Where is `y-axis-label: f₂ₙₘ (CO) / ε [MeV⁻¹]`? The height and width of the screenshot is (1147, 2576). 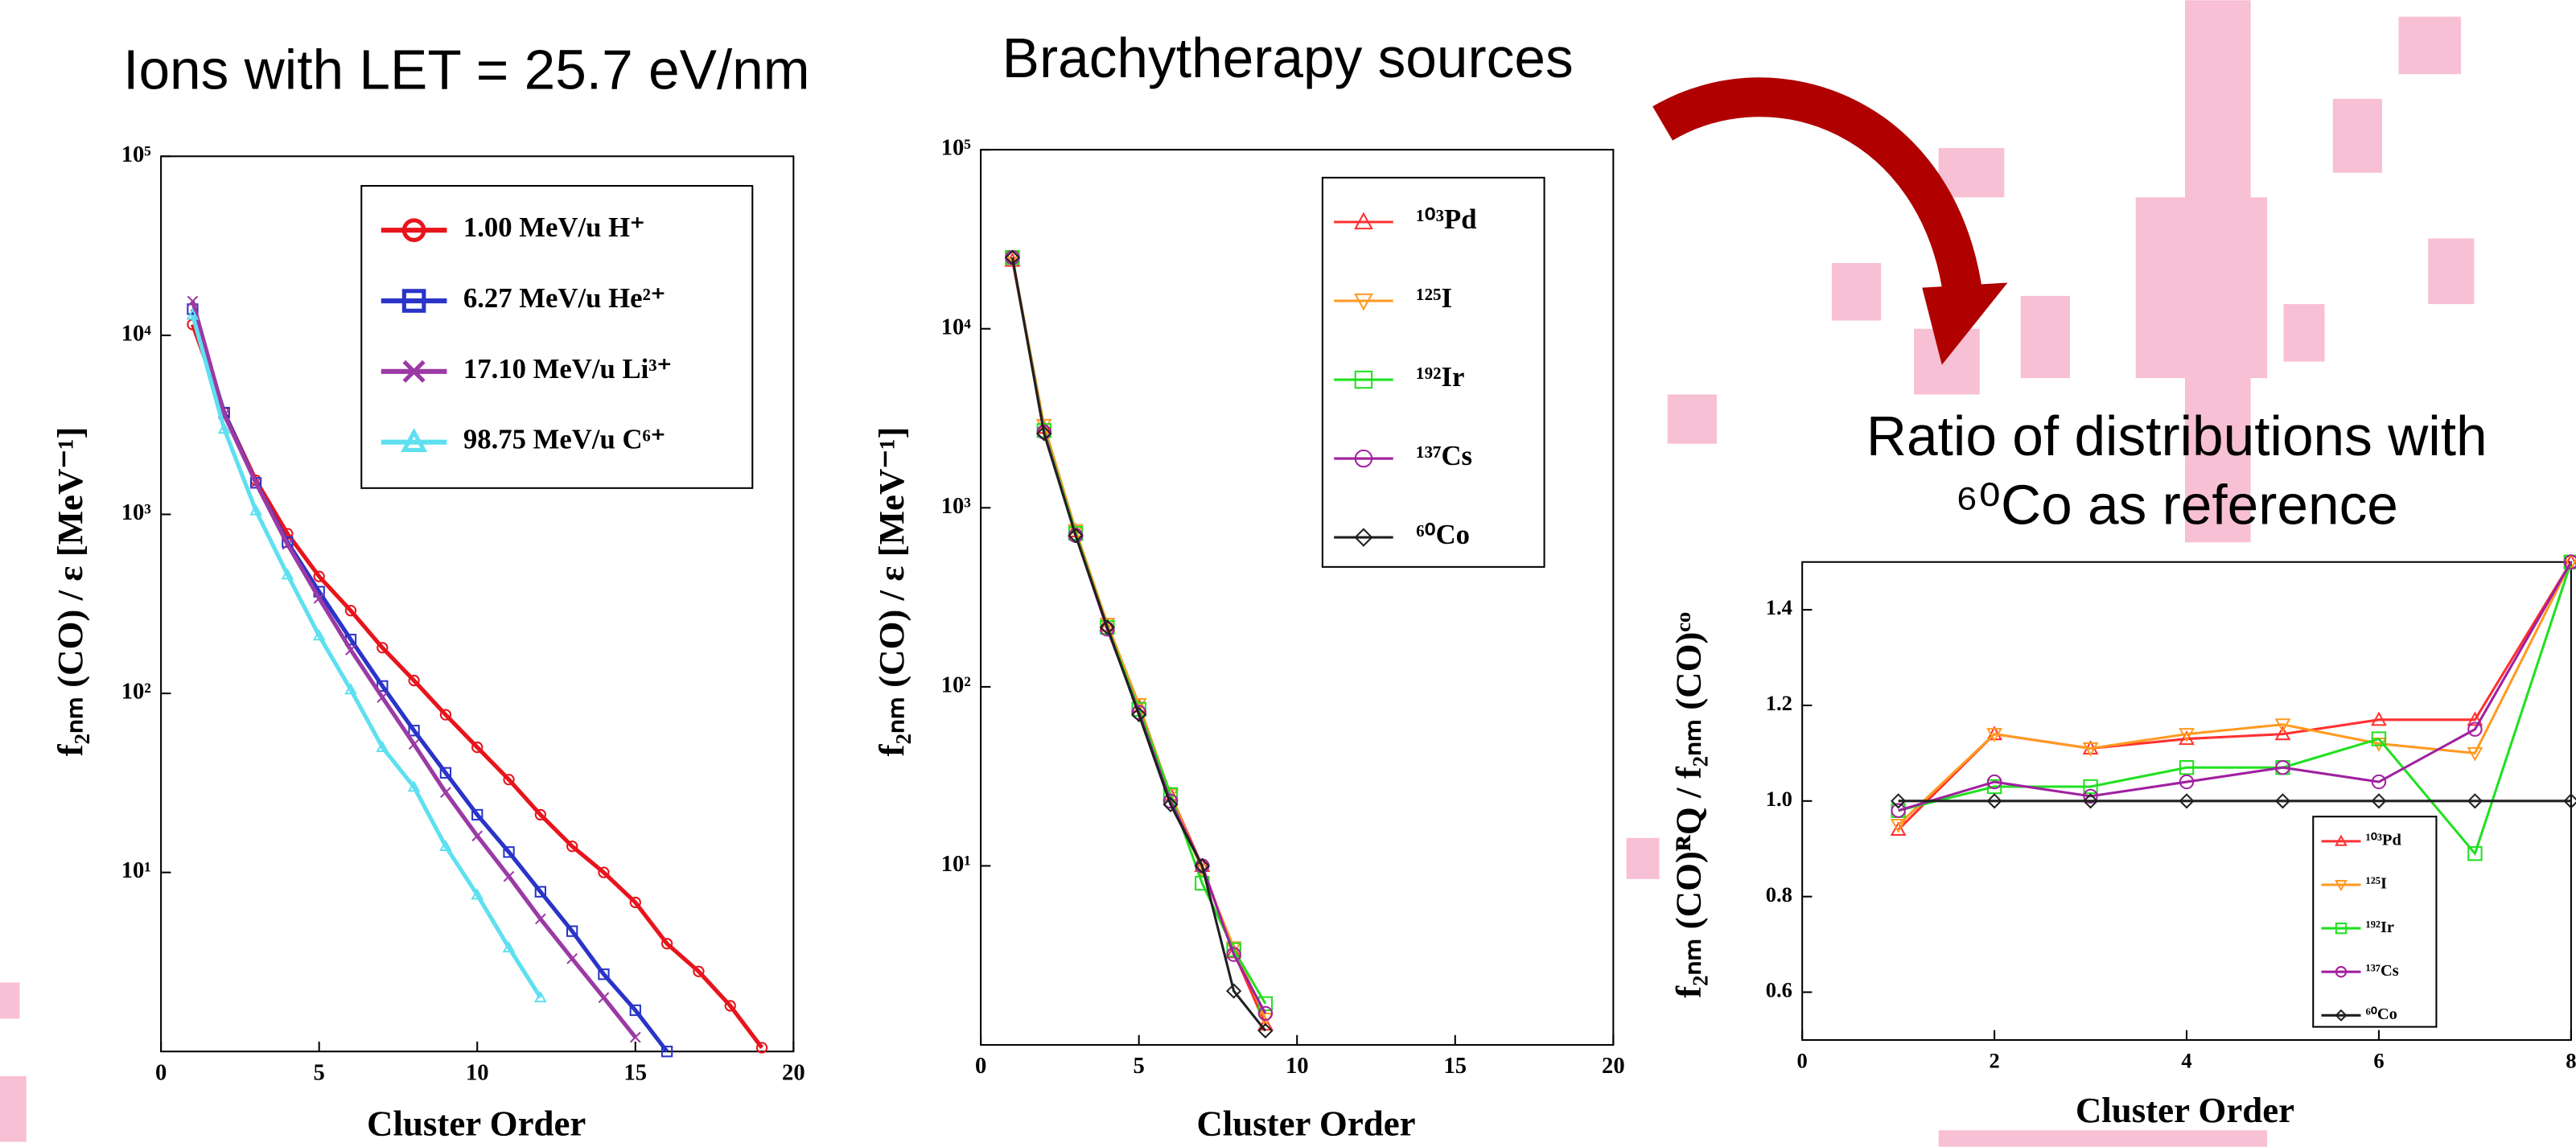 y-axis-label: f₂ₙₘ (CO) / ε [MeV⁻¹] is located at coordinates (70, 591).